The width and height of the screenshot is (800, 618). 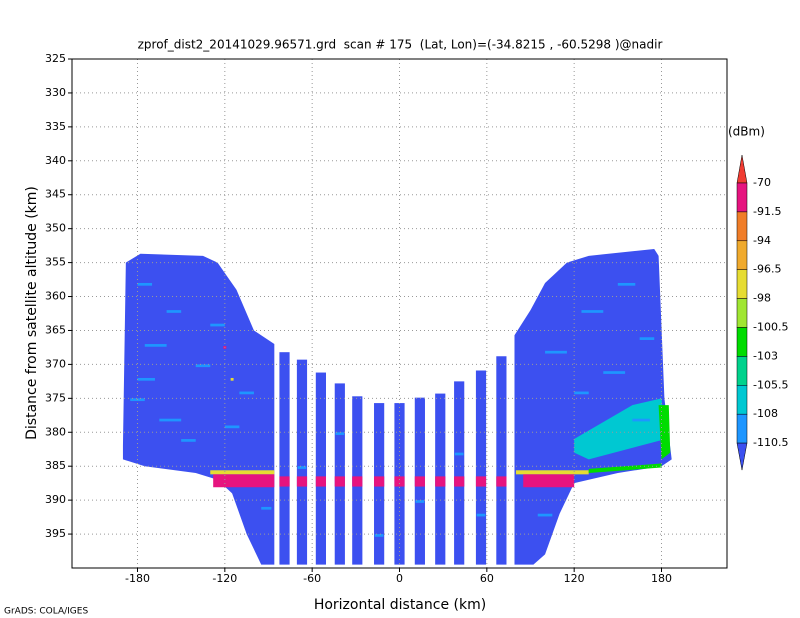 What do you see at coordinates (55, 431) in the screenshot?
I see `y-tick-label: 380` at bounding box center [55, 431].